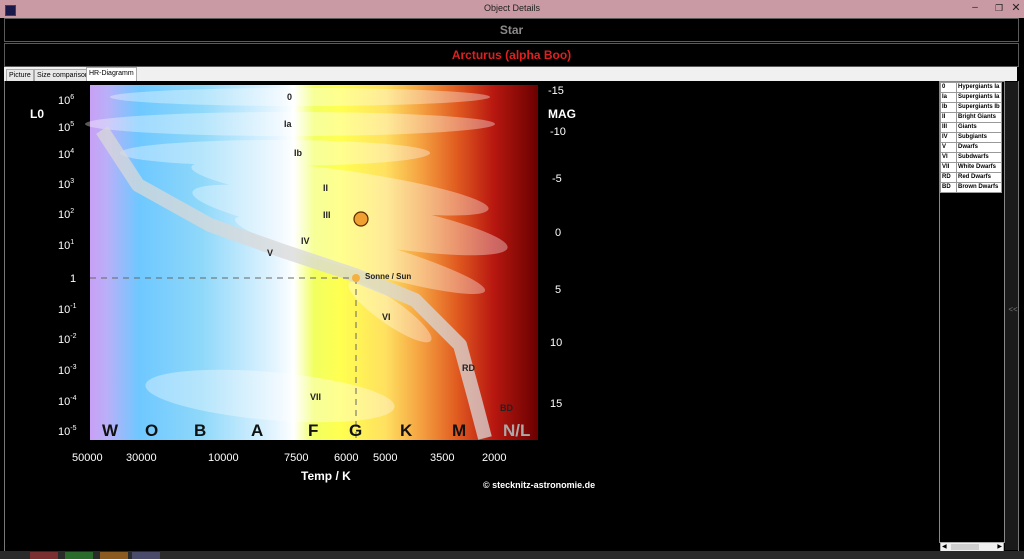 The image size is (1024, 559). Describe the element at coordinates (948, 137) in the screenshot. I see `legend-code: IV` at that location.